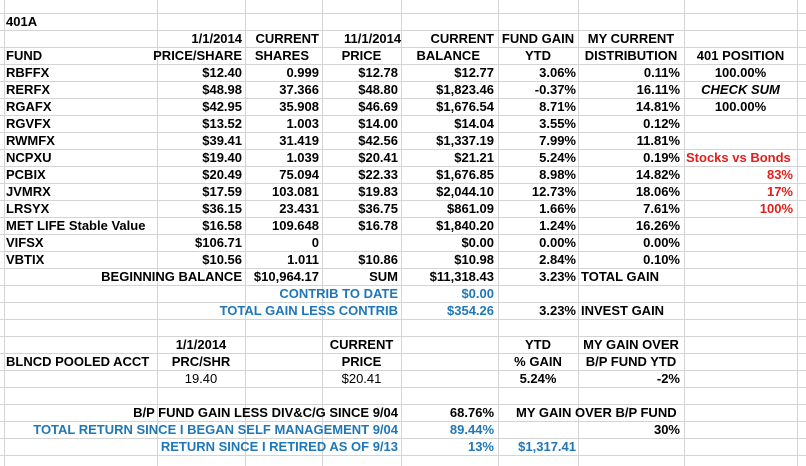  What do you see at coordinates (338, 293) in the screenshot?
I see `contrib-to-date-label: CONTRIB TO DATE` at bounding box center [338, 293].